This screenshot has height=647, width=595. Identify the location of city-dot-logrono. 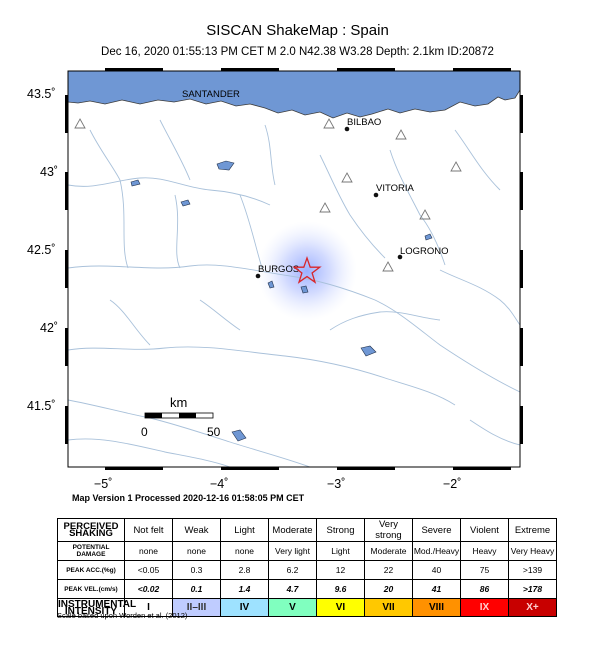
(400, 257).